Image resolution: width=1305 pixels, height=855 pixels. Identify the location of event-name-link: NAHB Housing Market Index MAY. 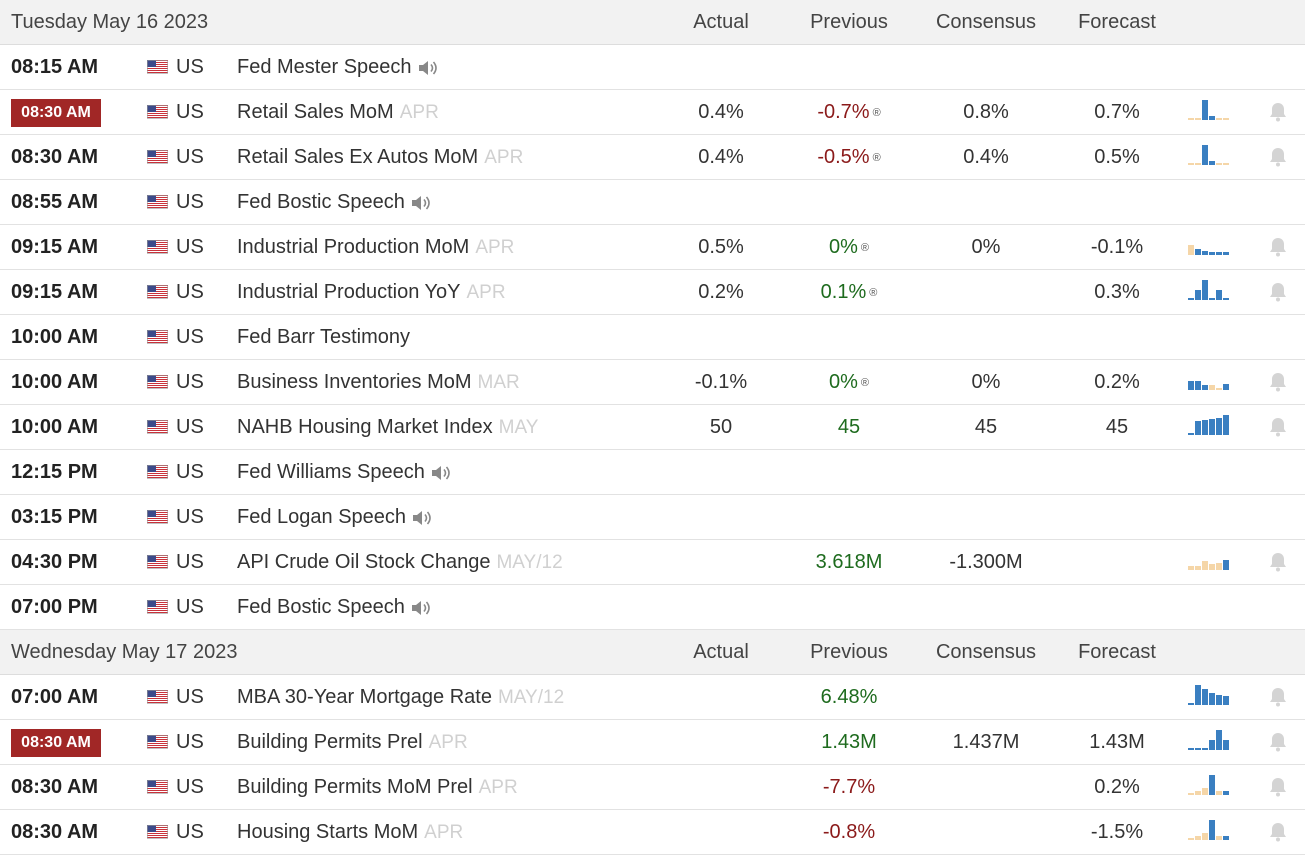
(387, 427).